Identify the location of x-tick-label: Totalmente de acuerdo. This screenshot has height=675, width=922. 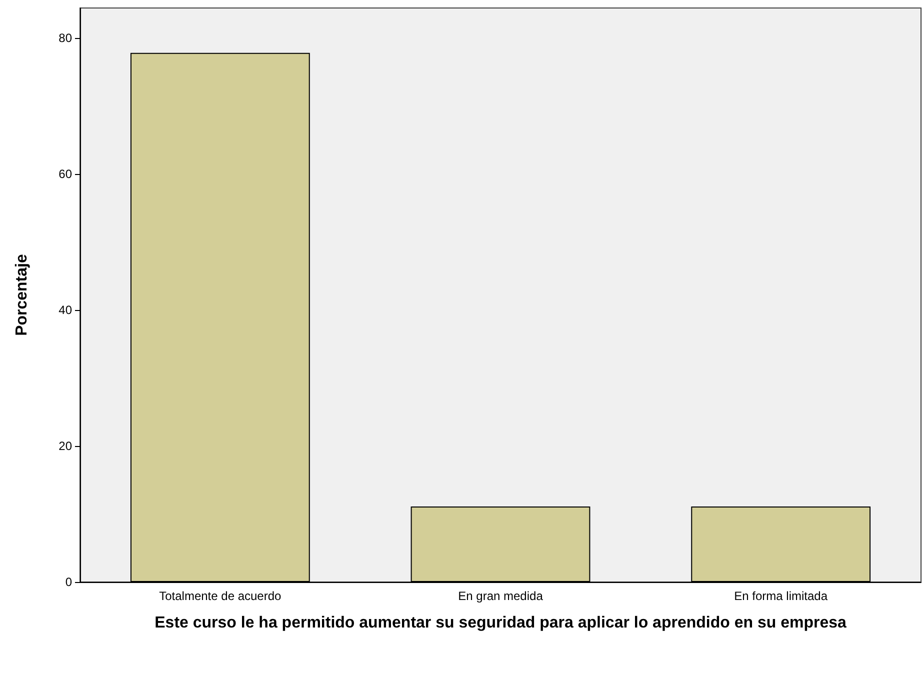
(220, 596).